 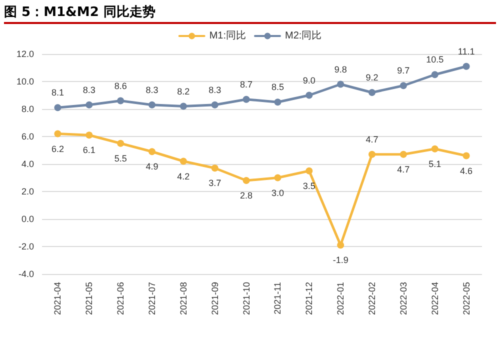 I want to click on data-label: 5.1, so click(x=435, y=163).